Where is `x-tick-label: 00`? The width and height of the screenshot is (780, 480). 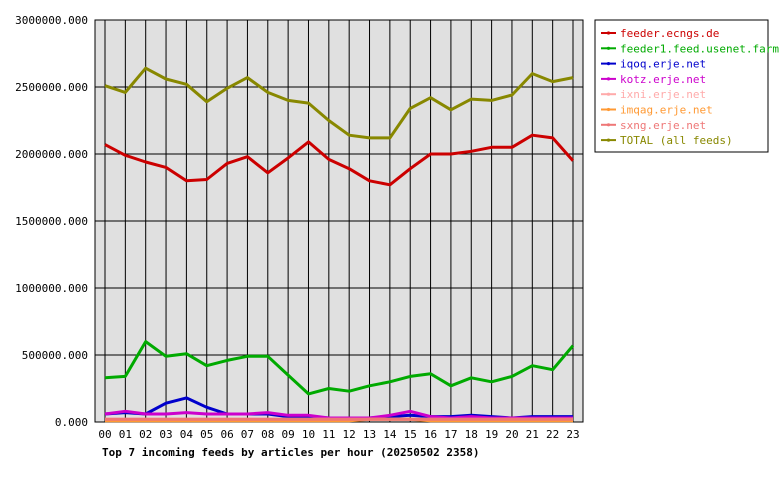
x-tick-label: 00 is located at coordinates (104, 434).